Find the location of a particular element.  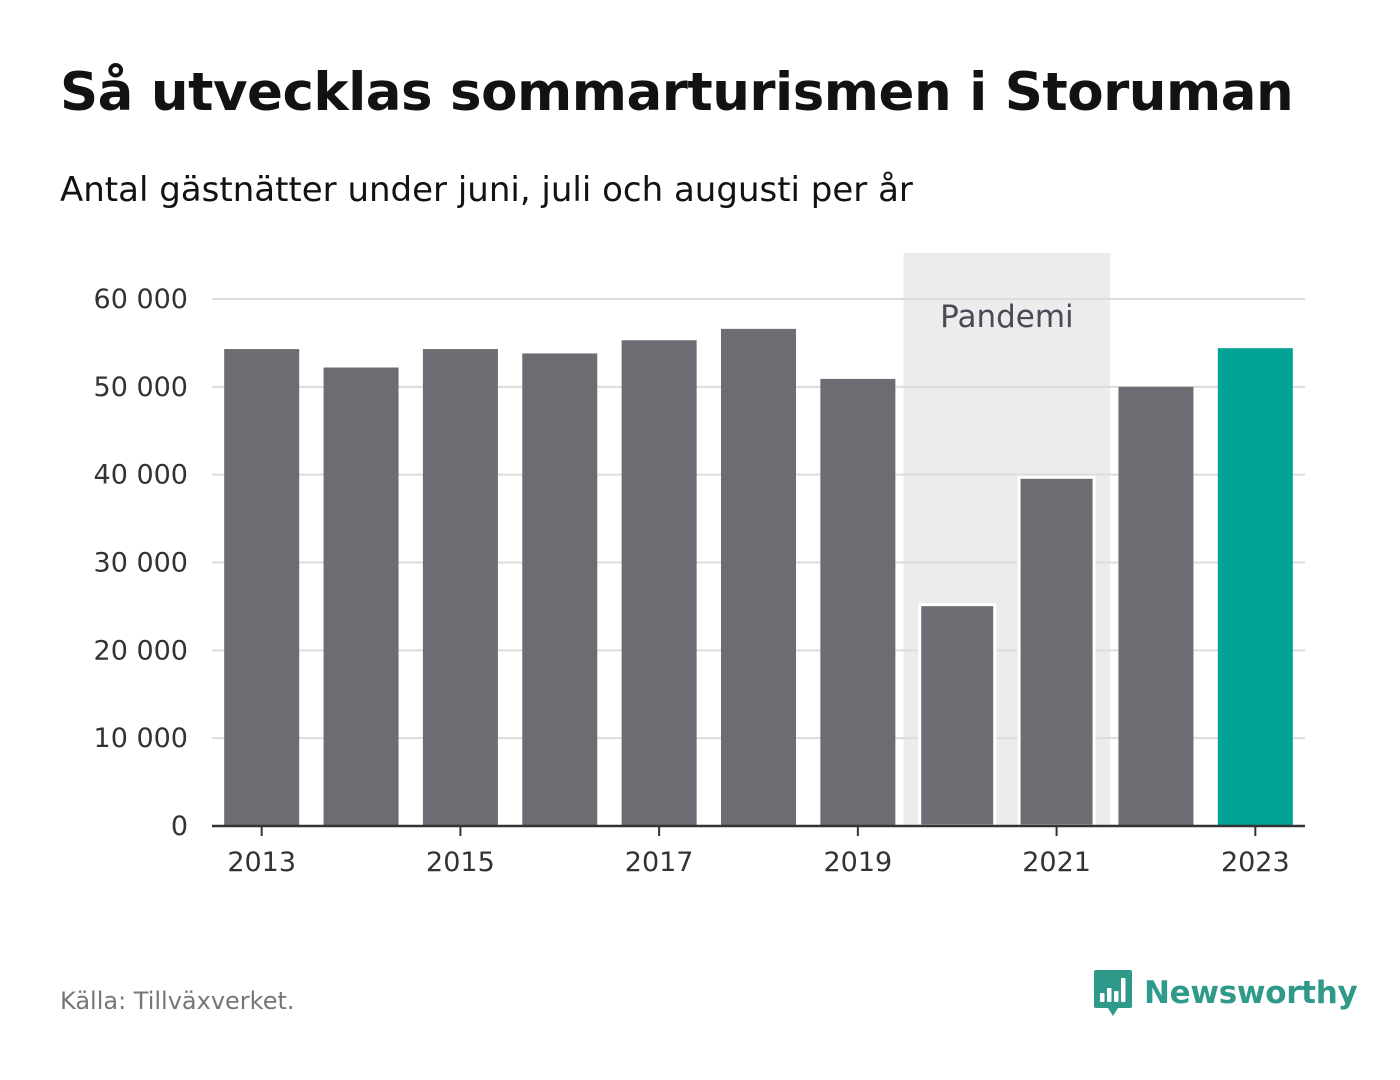

x-tick-label: 2019 is located at coordinates (858, 862).